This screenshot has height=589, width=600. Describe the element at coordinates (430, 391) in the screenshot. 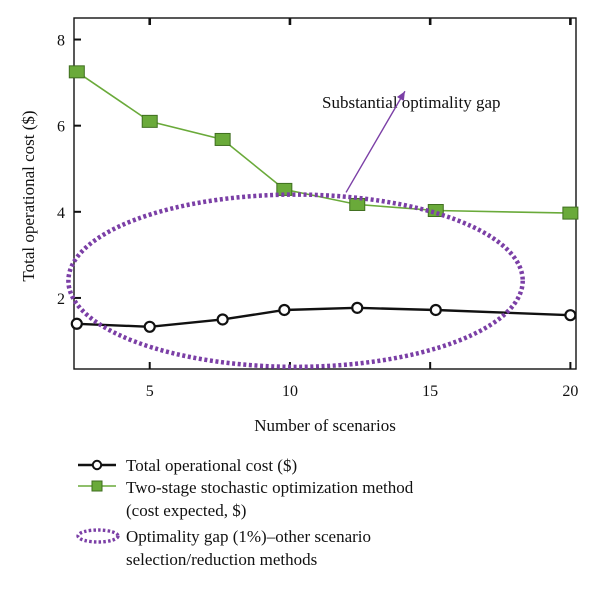

I see `x-tick-label-15: 15` at that location.